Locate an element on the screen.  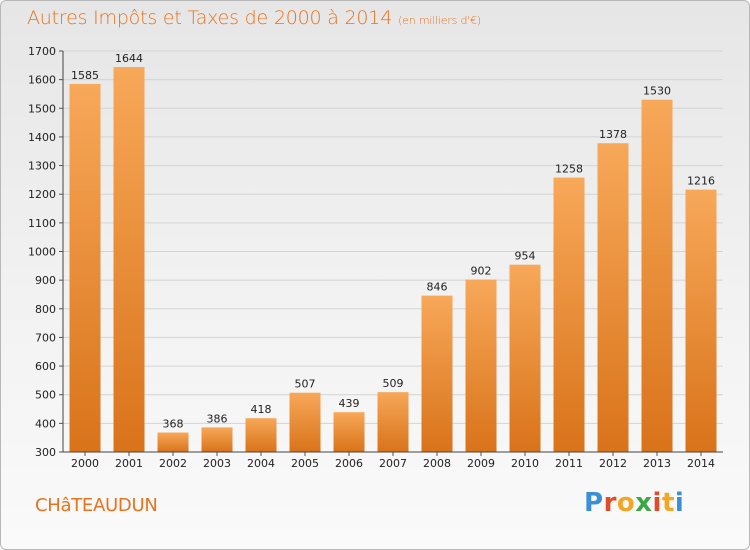
logo-letter: r is located at coordinates (610, 503).